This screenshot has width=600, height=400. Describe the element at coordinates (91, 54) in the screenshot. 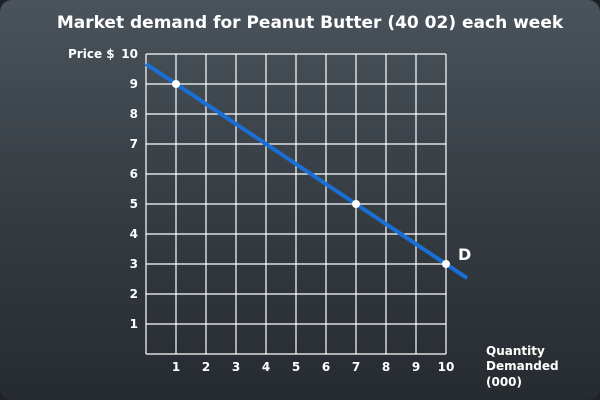

I see `y-axis-label: Price $` at that location.